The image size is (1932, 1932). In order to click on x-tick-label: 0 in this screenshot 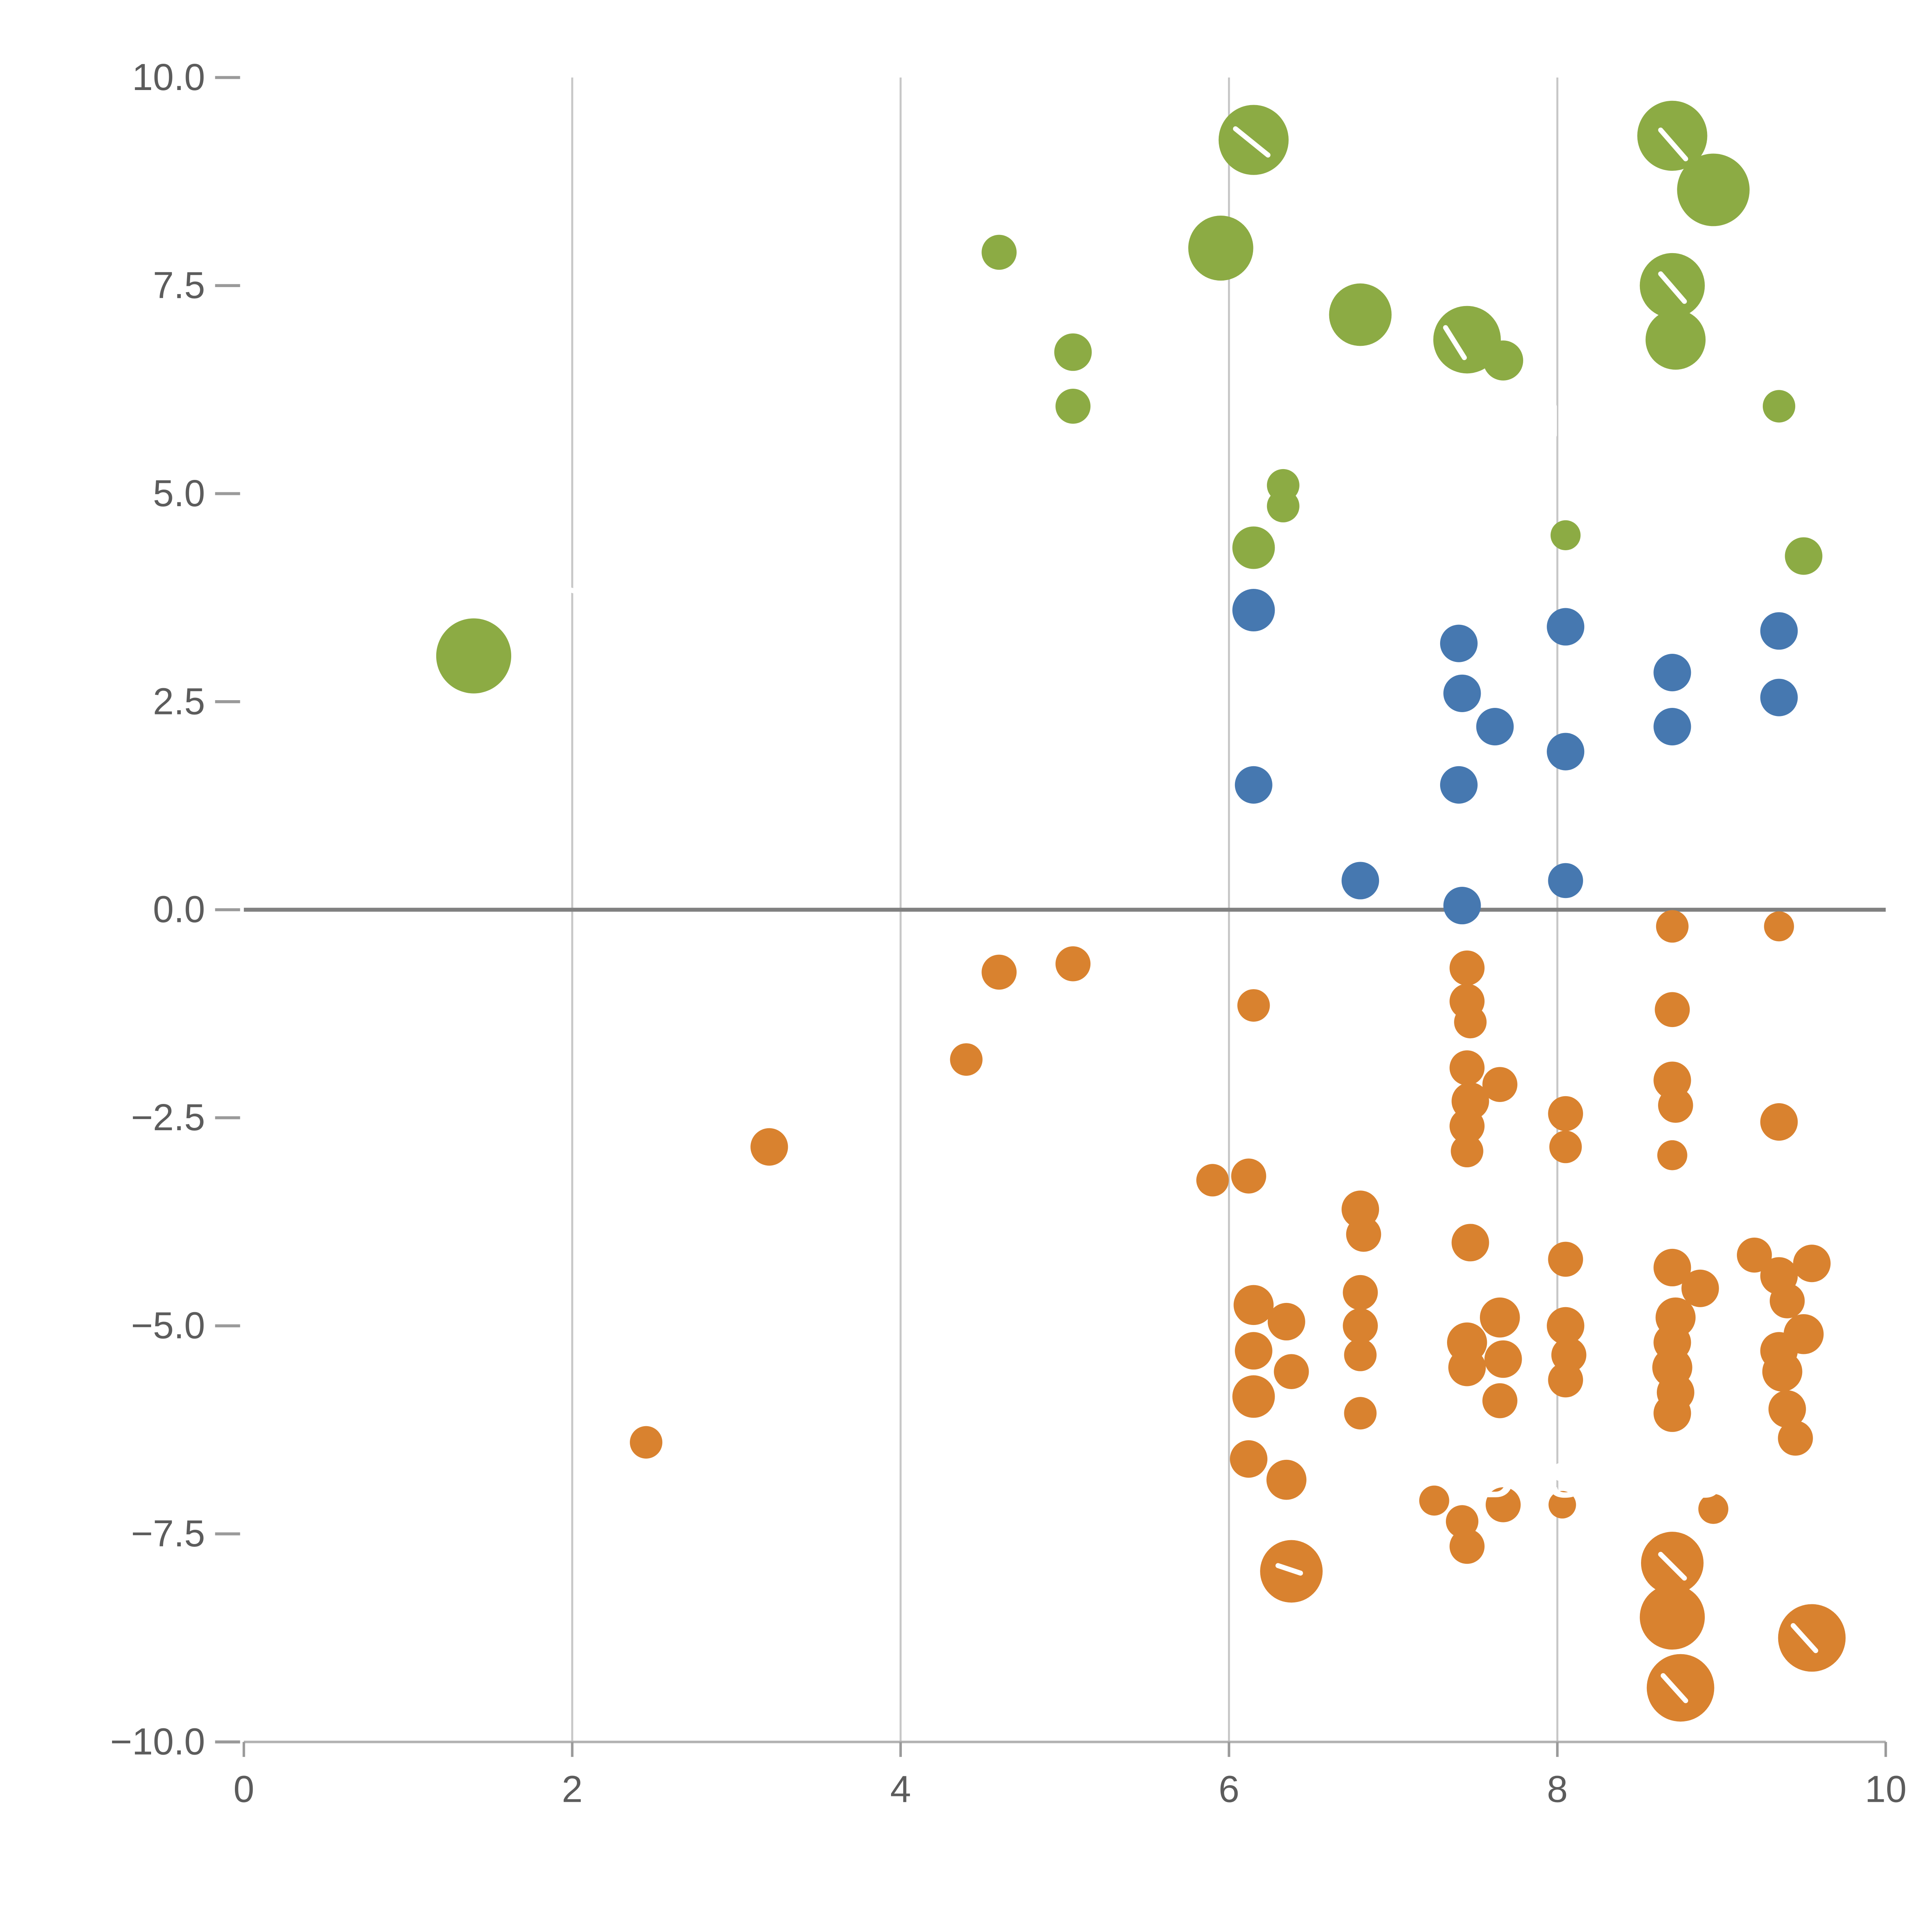, I will do `click(244, 1789)`.